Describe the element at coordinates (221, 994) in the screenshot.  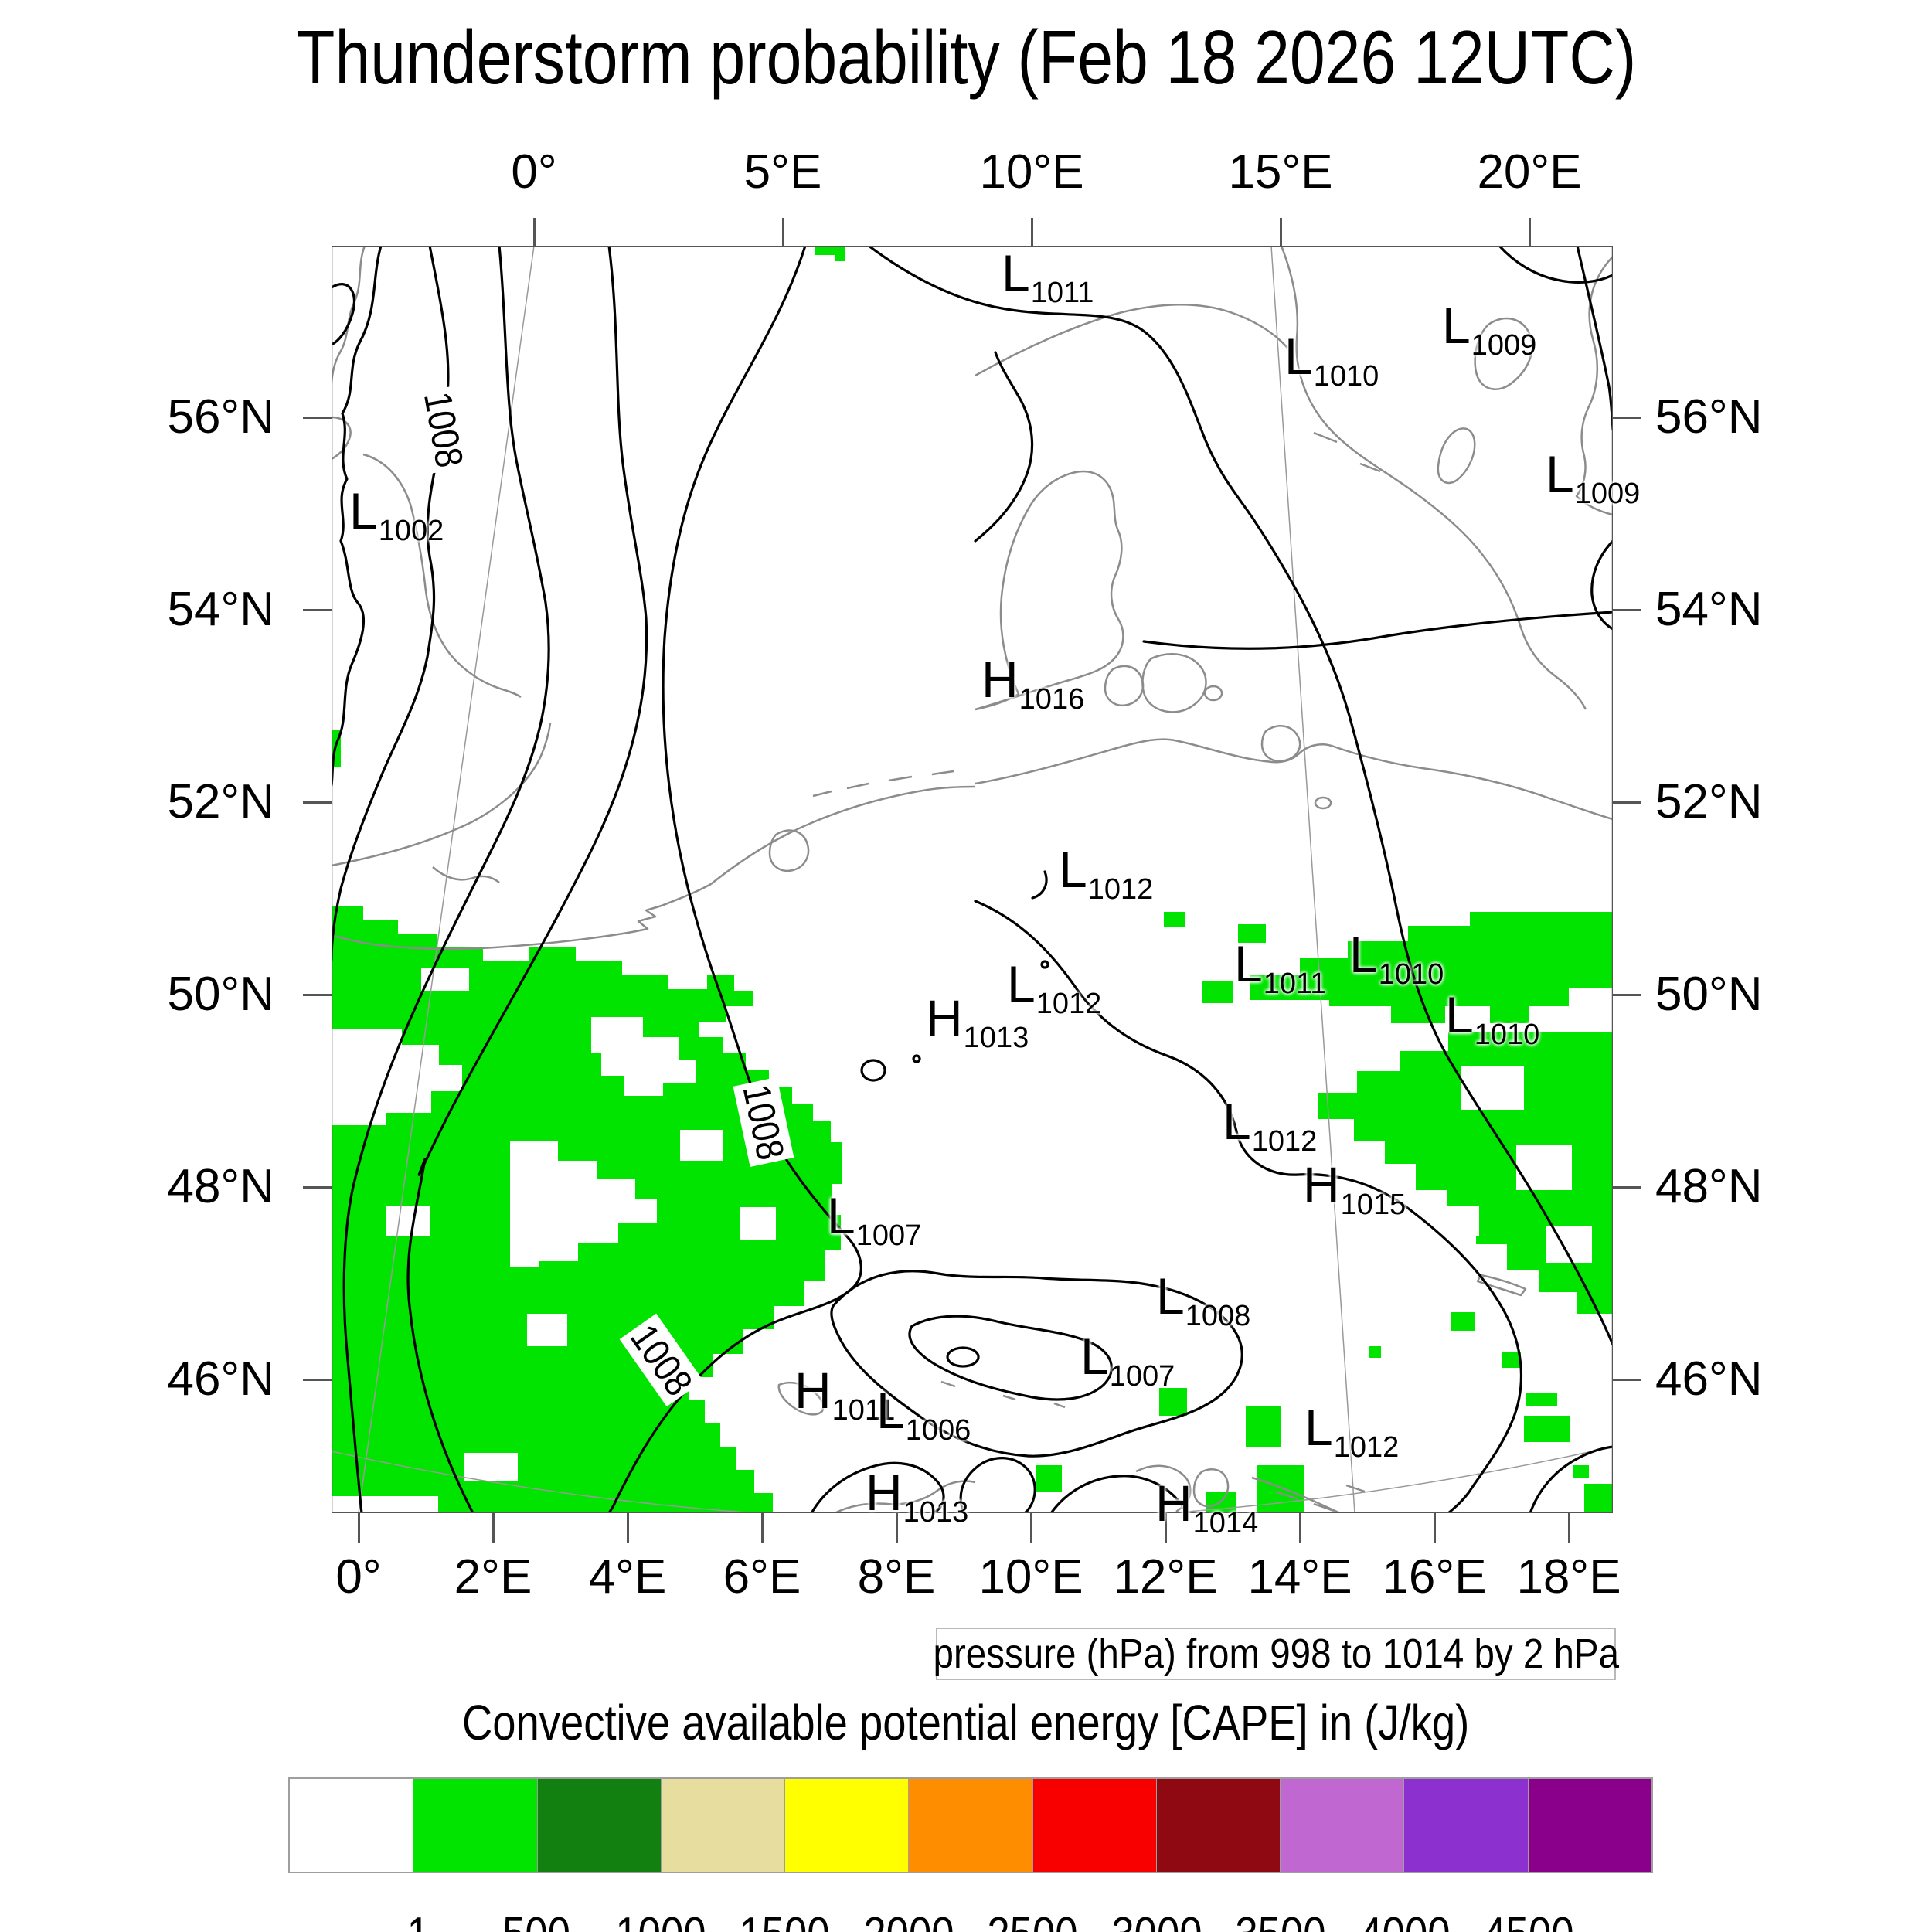
I see `axis-label-left: 50°N` at that location.